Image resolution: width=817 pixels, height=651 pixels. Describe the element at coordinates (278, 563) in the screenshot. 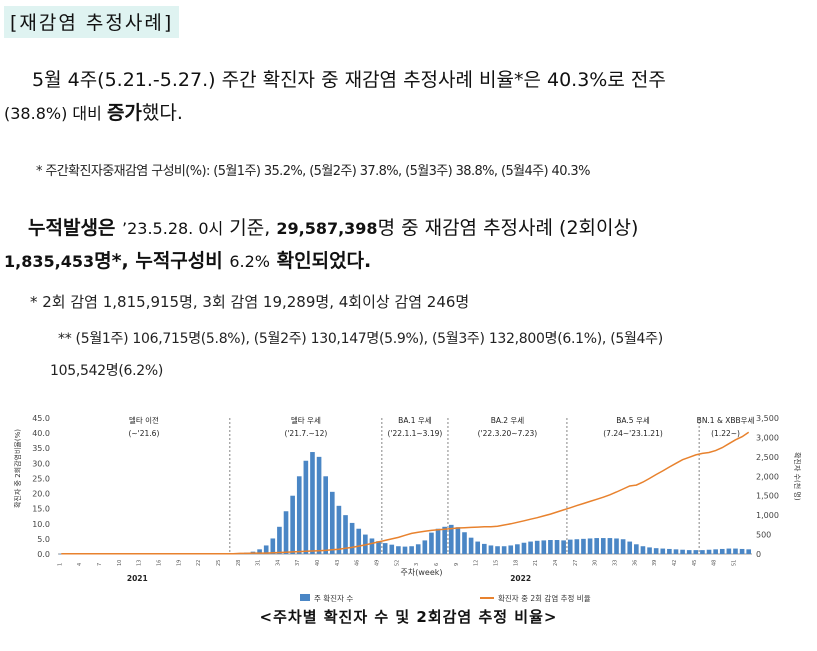

I see `x-tick-label: 34` at that location.